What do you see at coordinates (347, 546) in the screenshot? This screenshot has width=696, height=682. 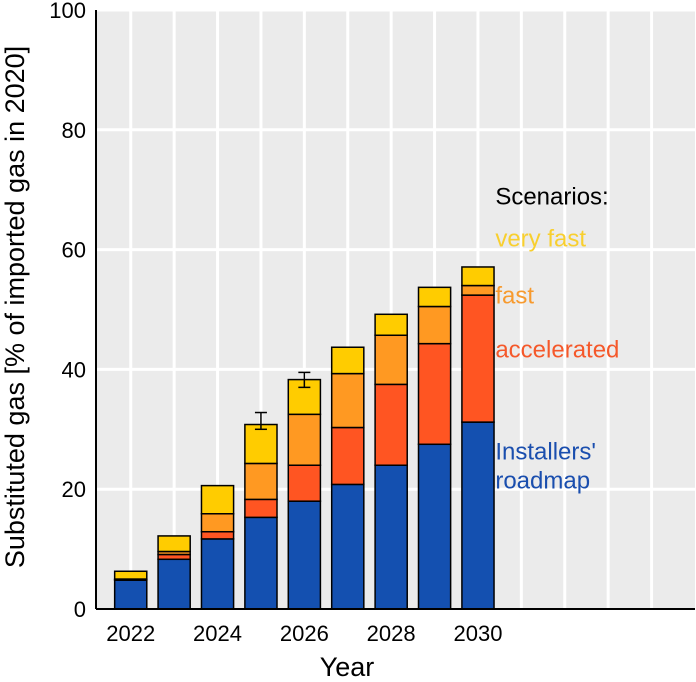 I see `bar-segment-installers-roadmap-2027` at bounding box center [347, 546].